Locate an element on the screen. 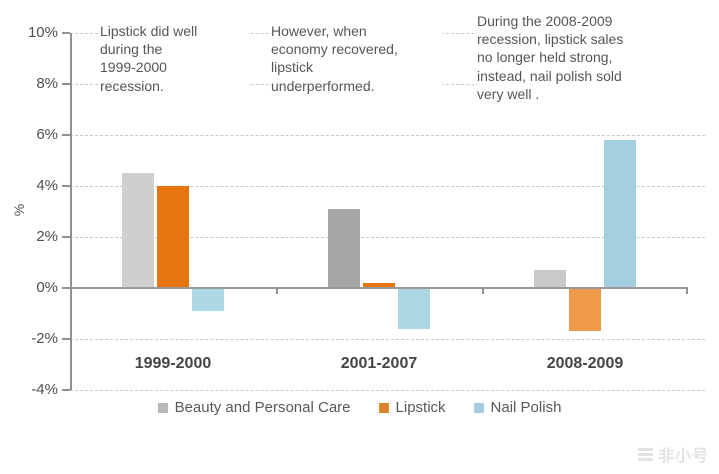  y-tick-label-4: 4% is located at coordinates (47, 185).